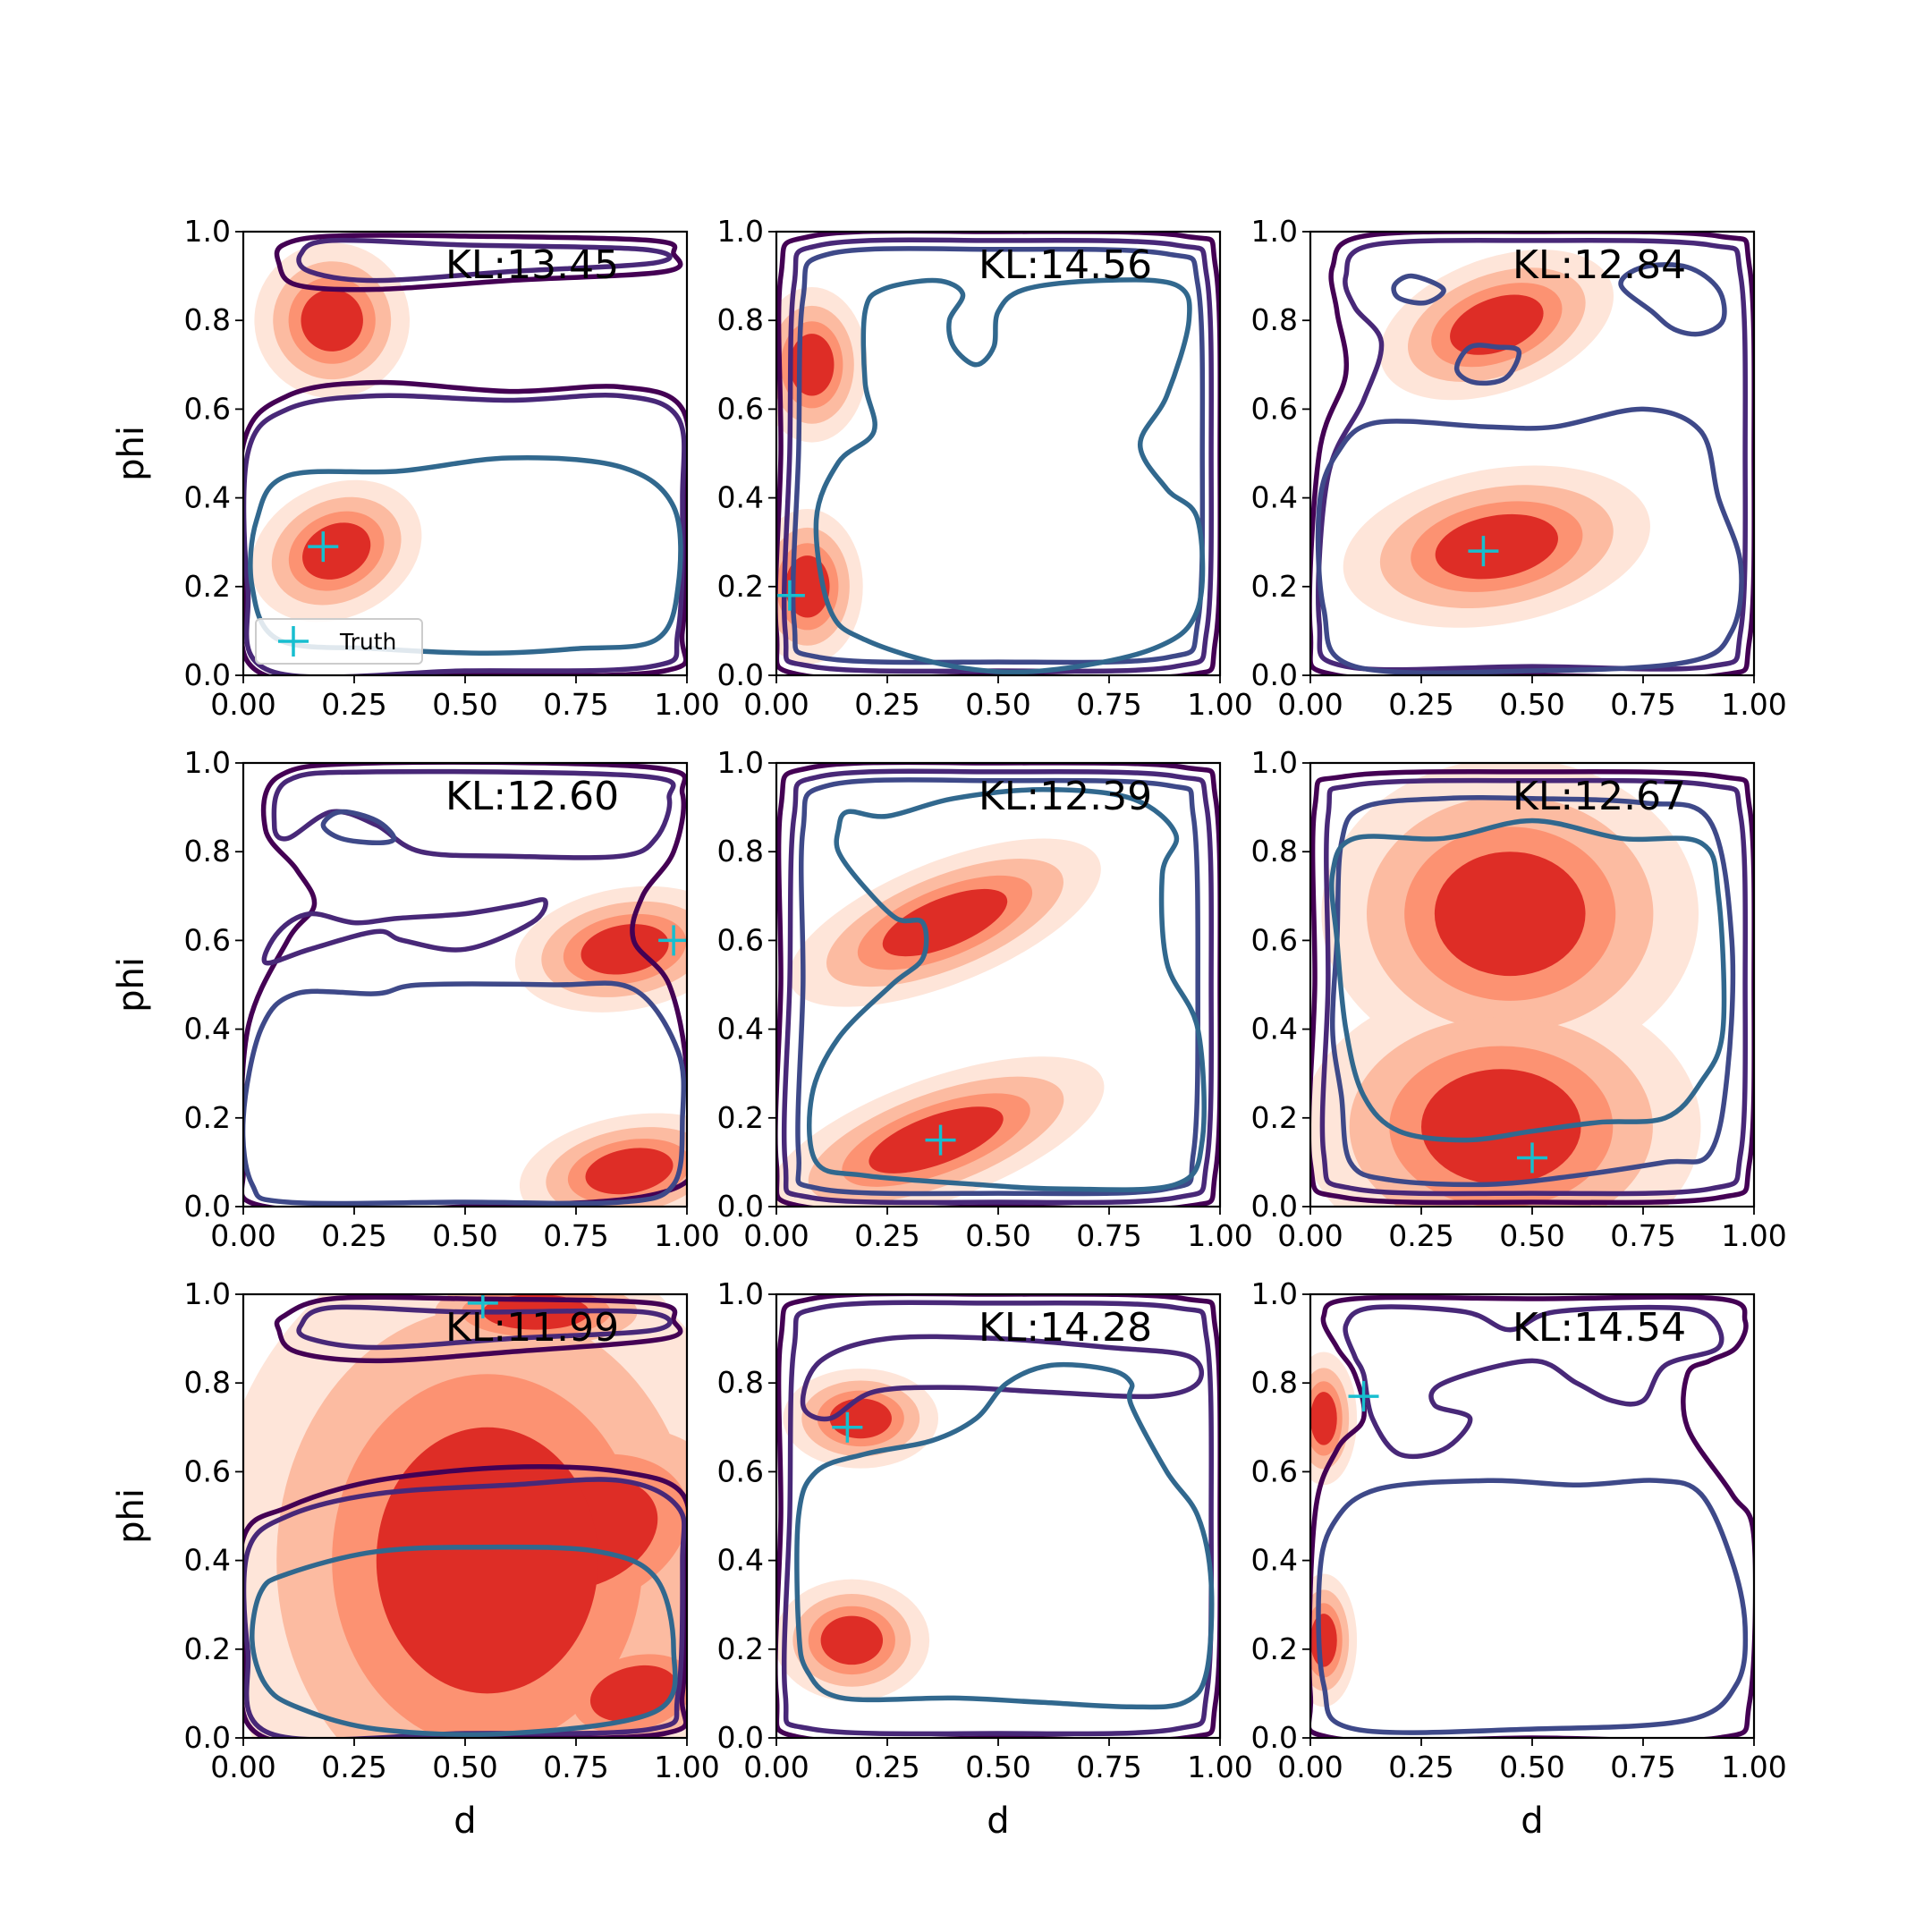 The height and width of the screenshot is (1932, 1932). I want to click on legend: Truth, so click(339, 641).